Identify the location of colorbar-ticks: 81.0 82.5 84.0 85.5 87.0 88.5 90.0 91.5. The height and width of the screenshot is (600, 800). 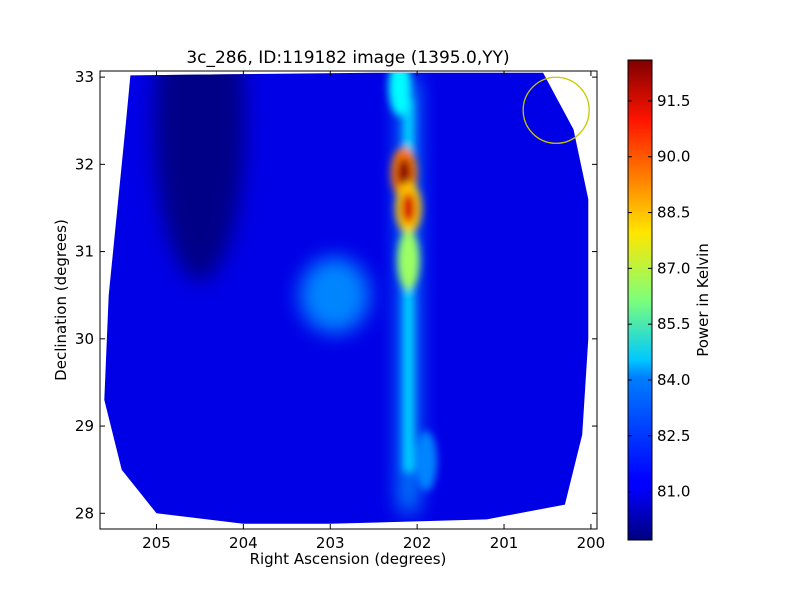
(659, 296).